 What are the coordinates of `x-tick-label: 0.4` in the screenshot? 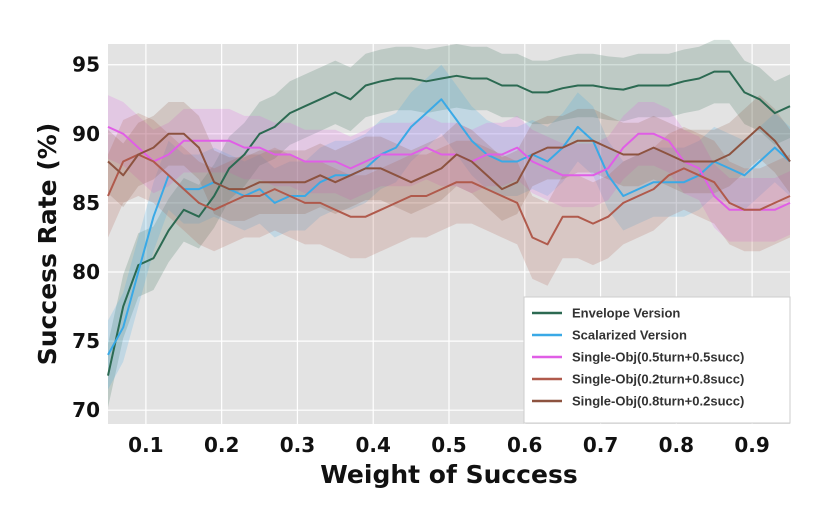 It's located at (373, 445).